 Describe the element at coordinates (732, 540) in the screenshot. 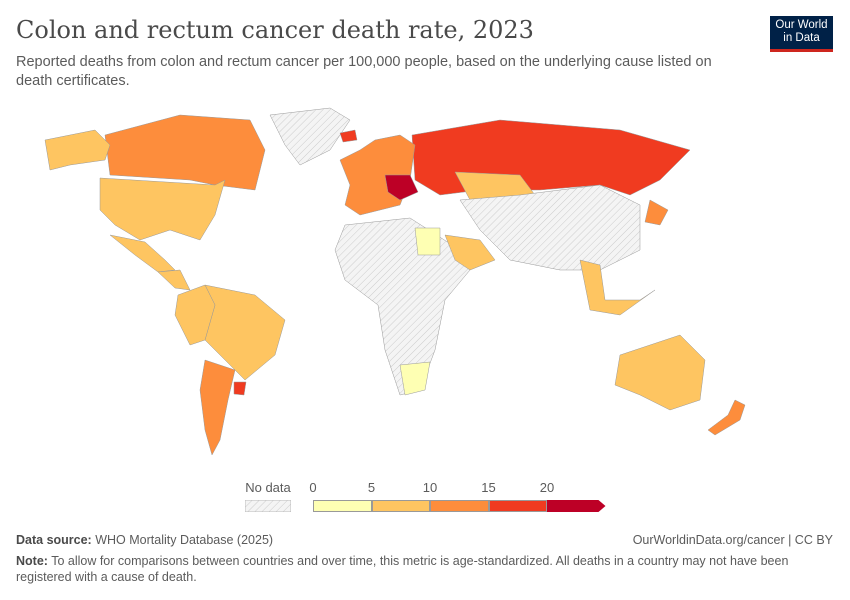

I see `source-url-link: OurWorldinData.org/cancer | CC BY` at that location.